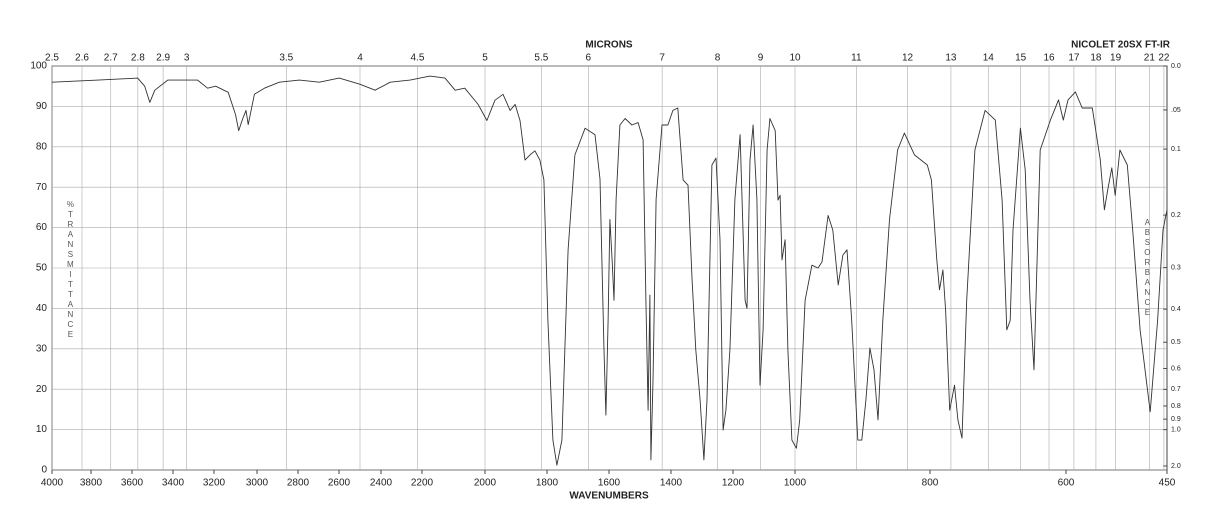 Image resolution: width=1218 pixels, height=528 pixels. Describe the element at coordinates (1121, 45) in the screenshot. I see `chart-title: NICOLET 20SX FT-IR` at that location.